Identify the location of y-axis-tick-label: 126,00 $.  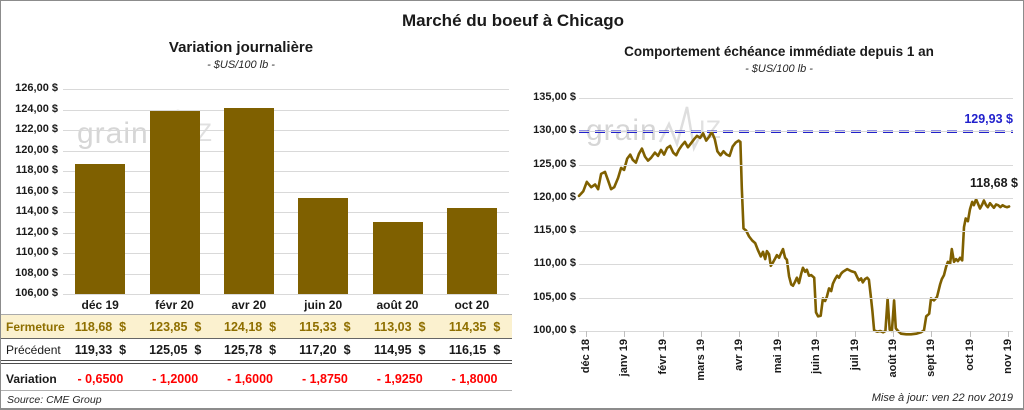
(36, 88).